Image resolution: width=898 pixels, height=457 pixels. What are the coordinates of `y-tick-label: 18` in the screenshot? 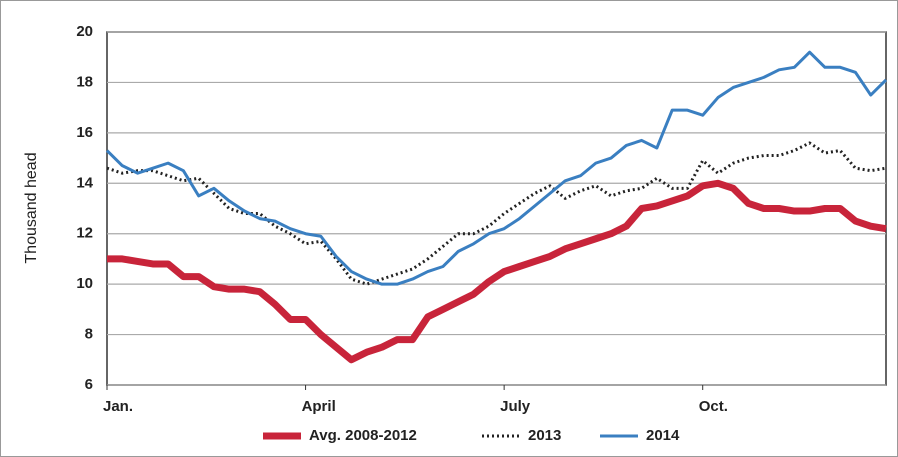 It's located at (84, 81).